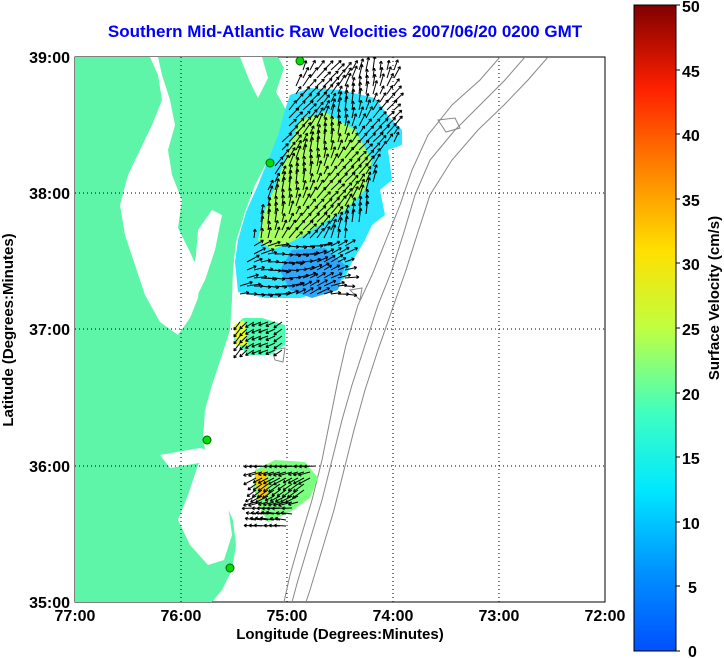 The image size is (724, 659). What do you see at coordinates (691, 72) in the screenshot?
I see `colorbar-tick-label: 45` at bounding box center [691, 72].